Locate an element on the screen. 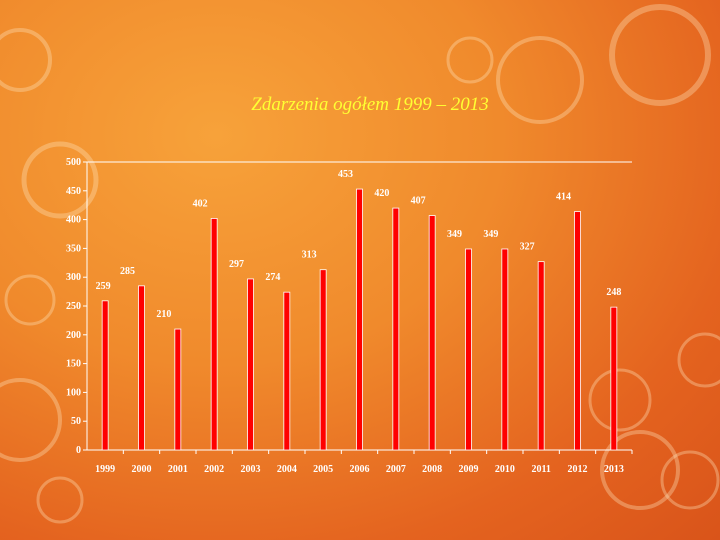 This screenshot has height=540, width=720. chart-title: Zdarzenia ogółem 1999 – 2013 is located at coordinates (370, 104).